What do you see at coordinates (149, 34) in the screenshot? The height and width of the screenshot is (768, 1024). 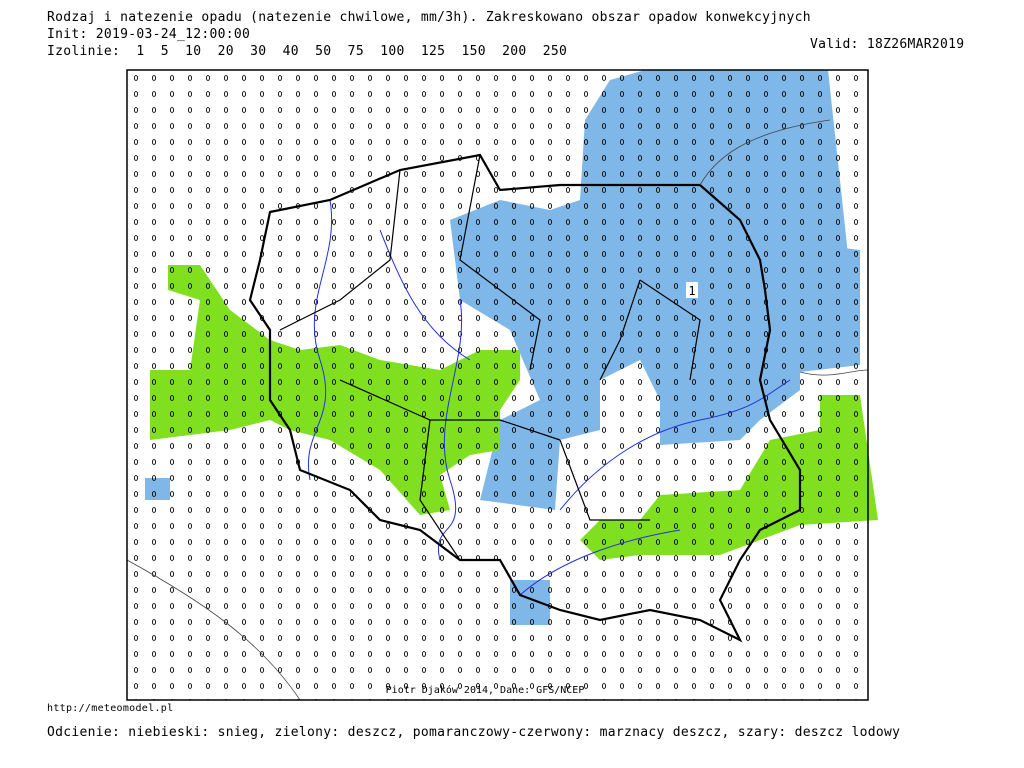 I see `init-time: Init: 2019-03-24_12:00:00` at bounding box center [149, 34].